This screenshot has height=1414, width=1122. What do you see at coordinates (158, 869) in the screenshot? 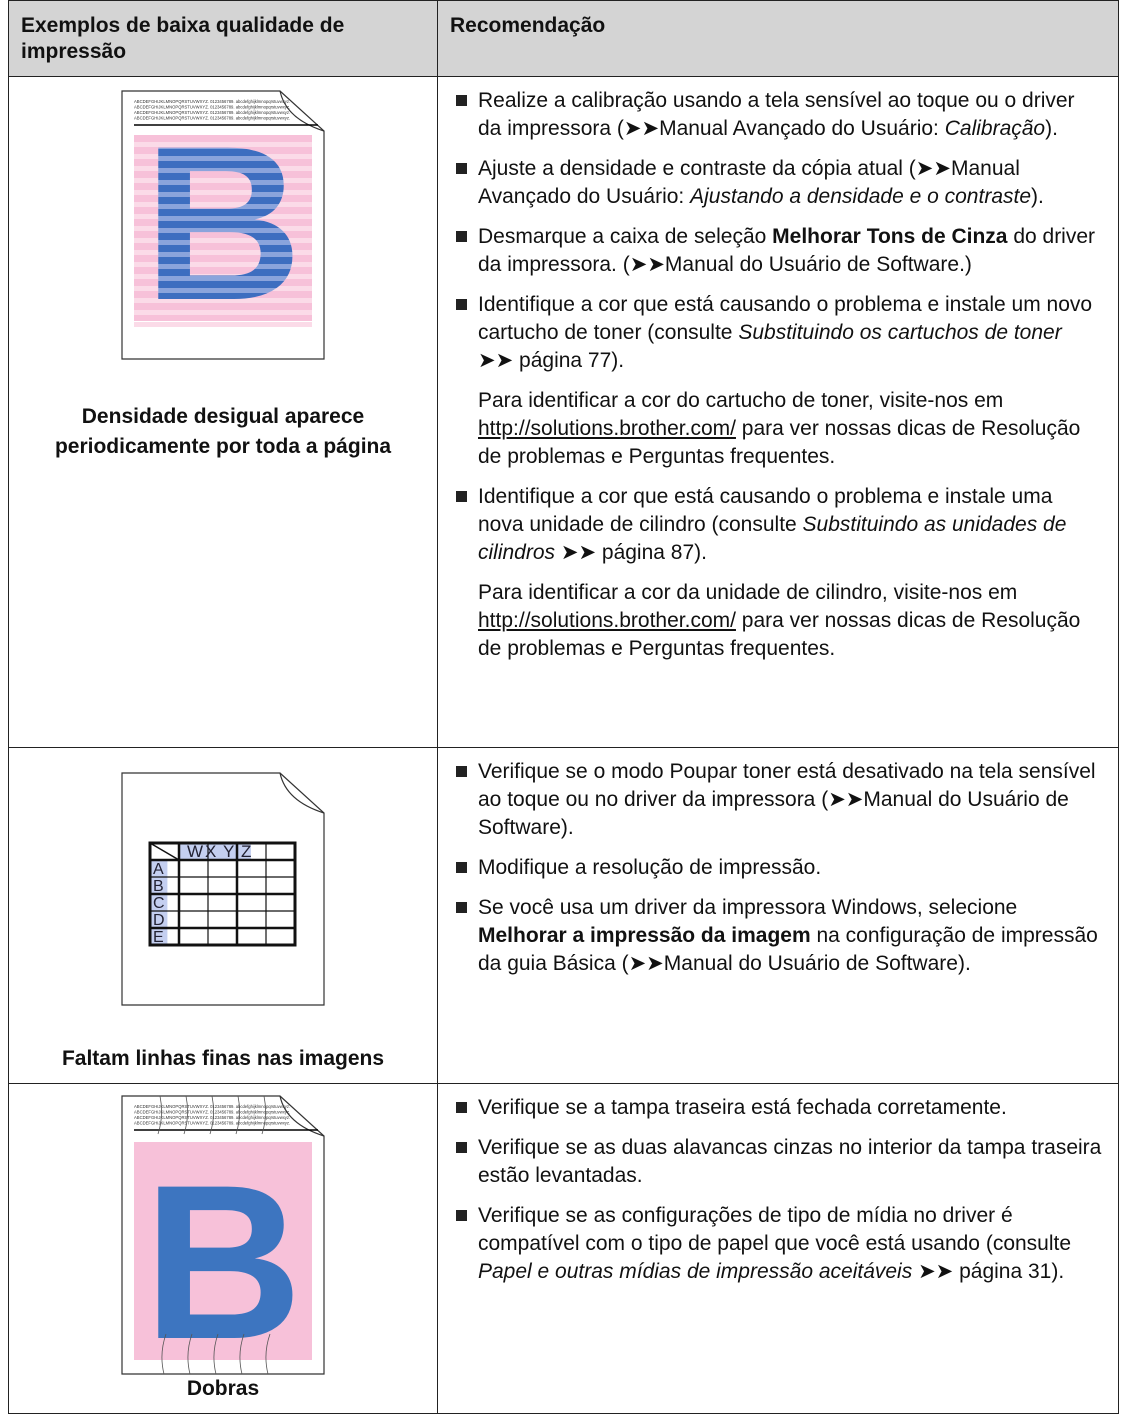
I see `grid-row-label: A` at bounding box center [158, 869].